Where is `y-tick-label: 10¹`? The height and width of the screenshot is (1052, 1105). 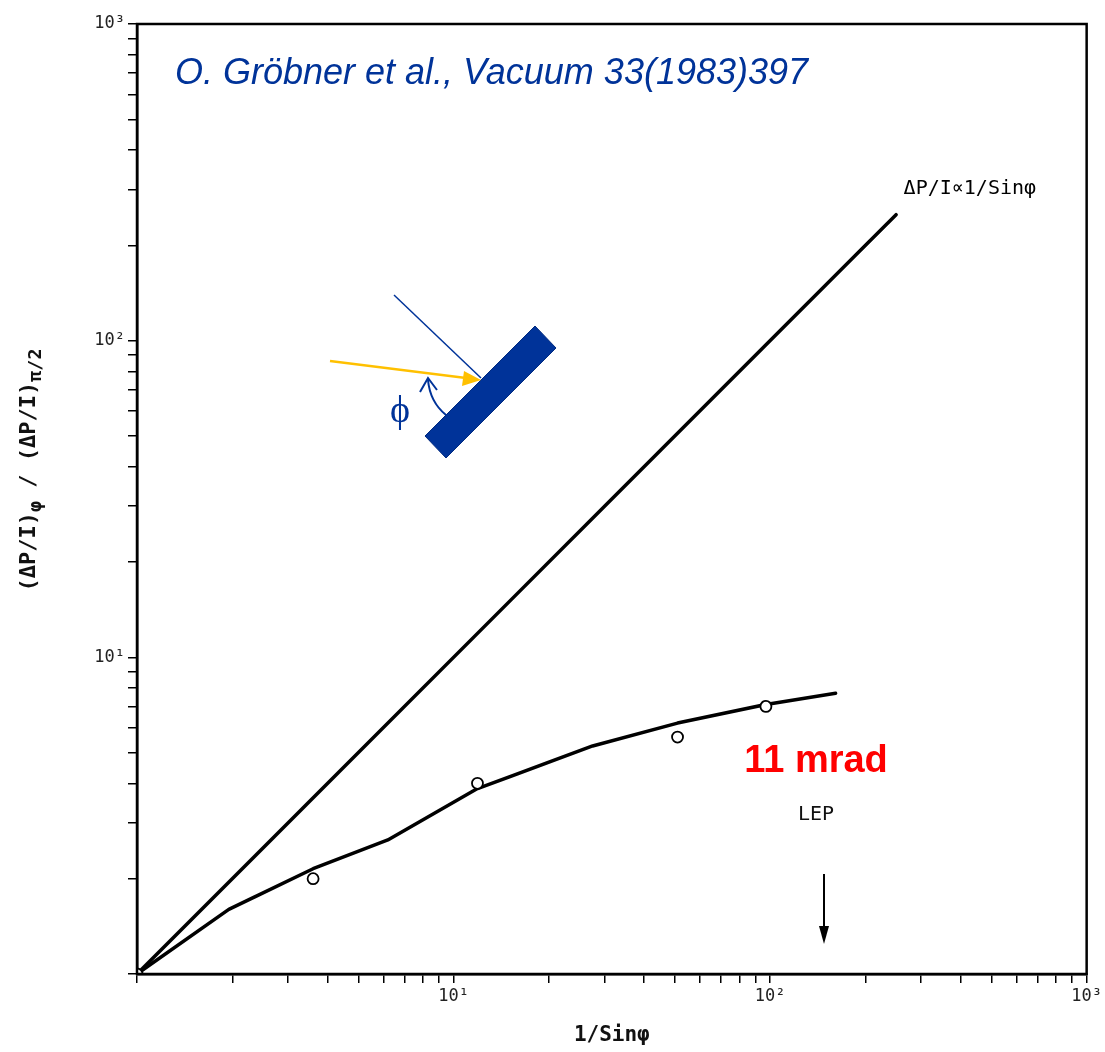 y-tick-label: 10¹ is located at coordinates (109, 655).